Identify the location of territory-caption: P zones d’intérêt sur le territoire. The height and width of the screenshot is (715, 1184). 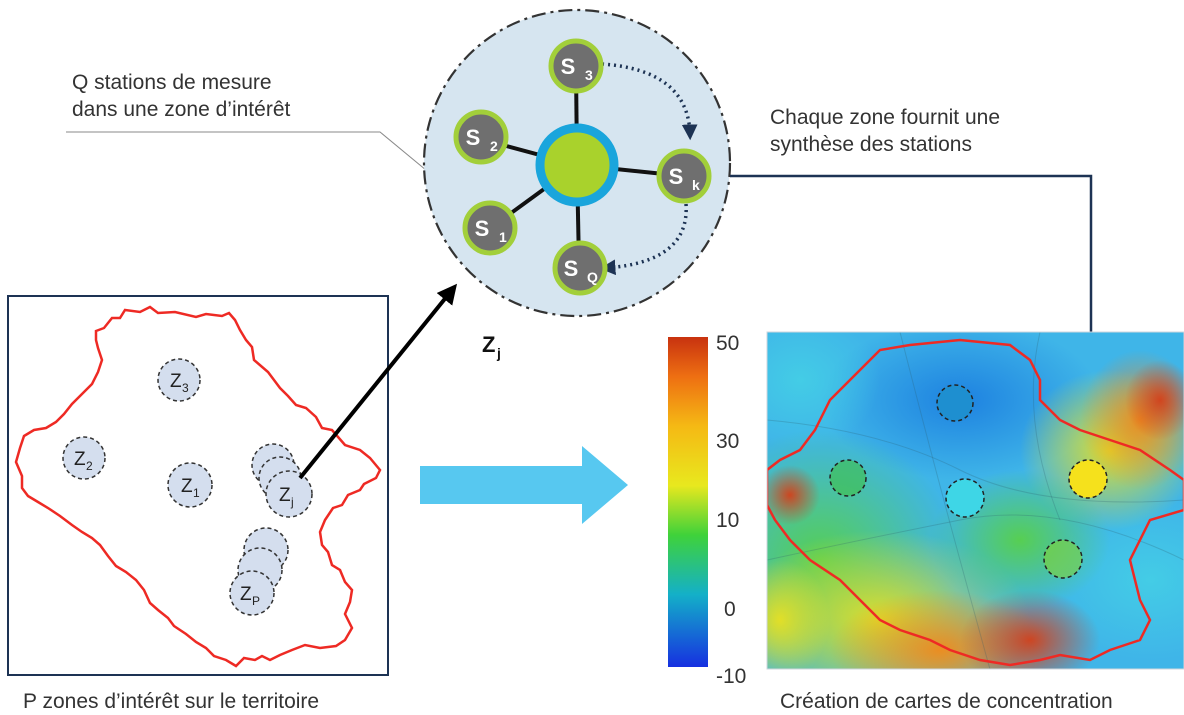
(171, 701).